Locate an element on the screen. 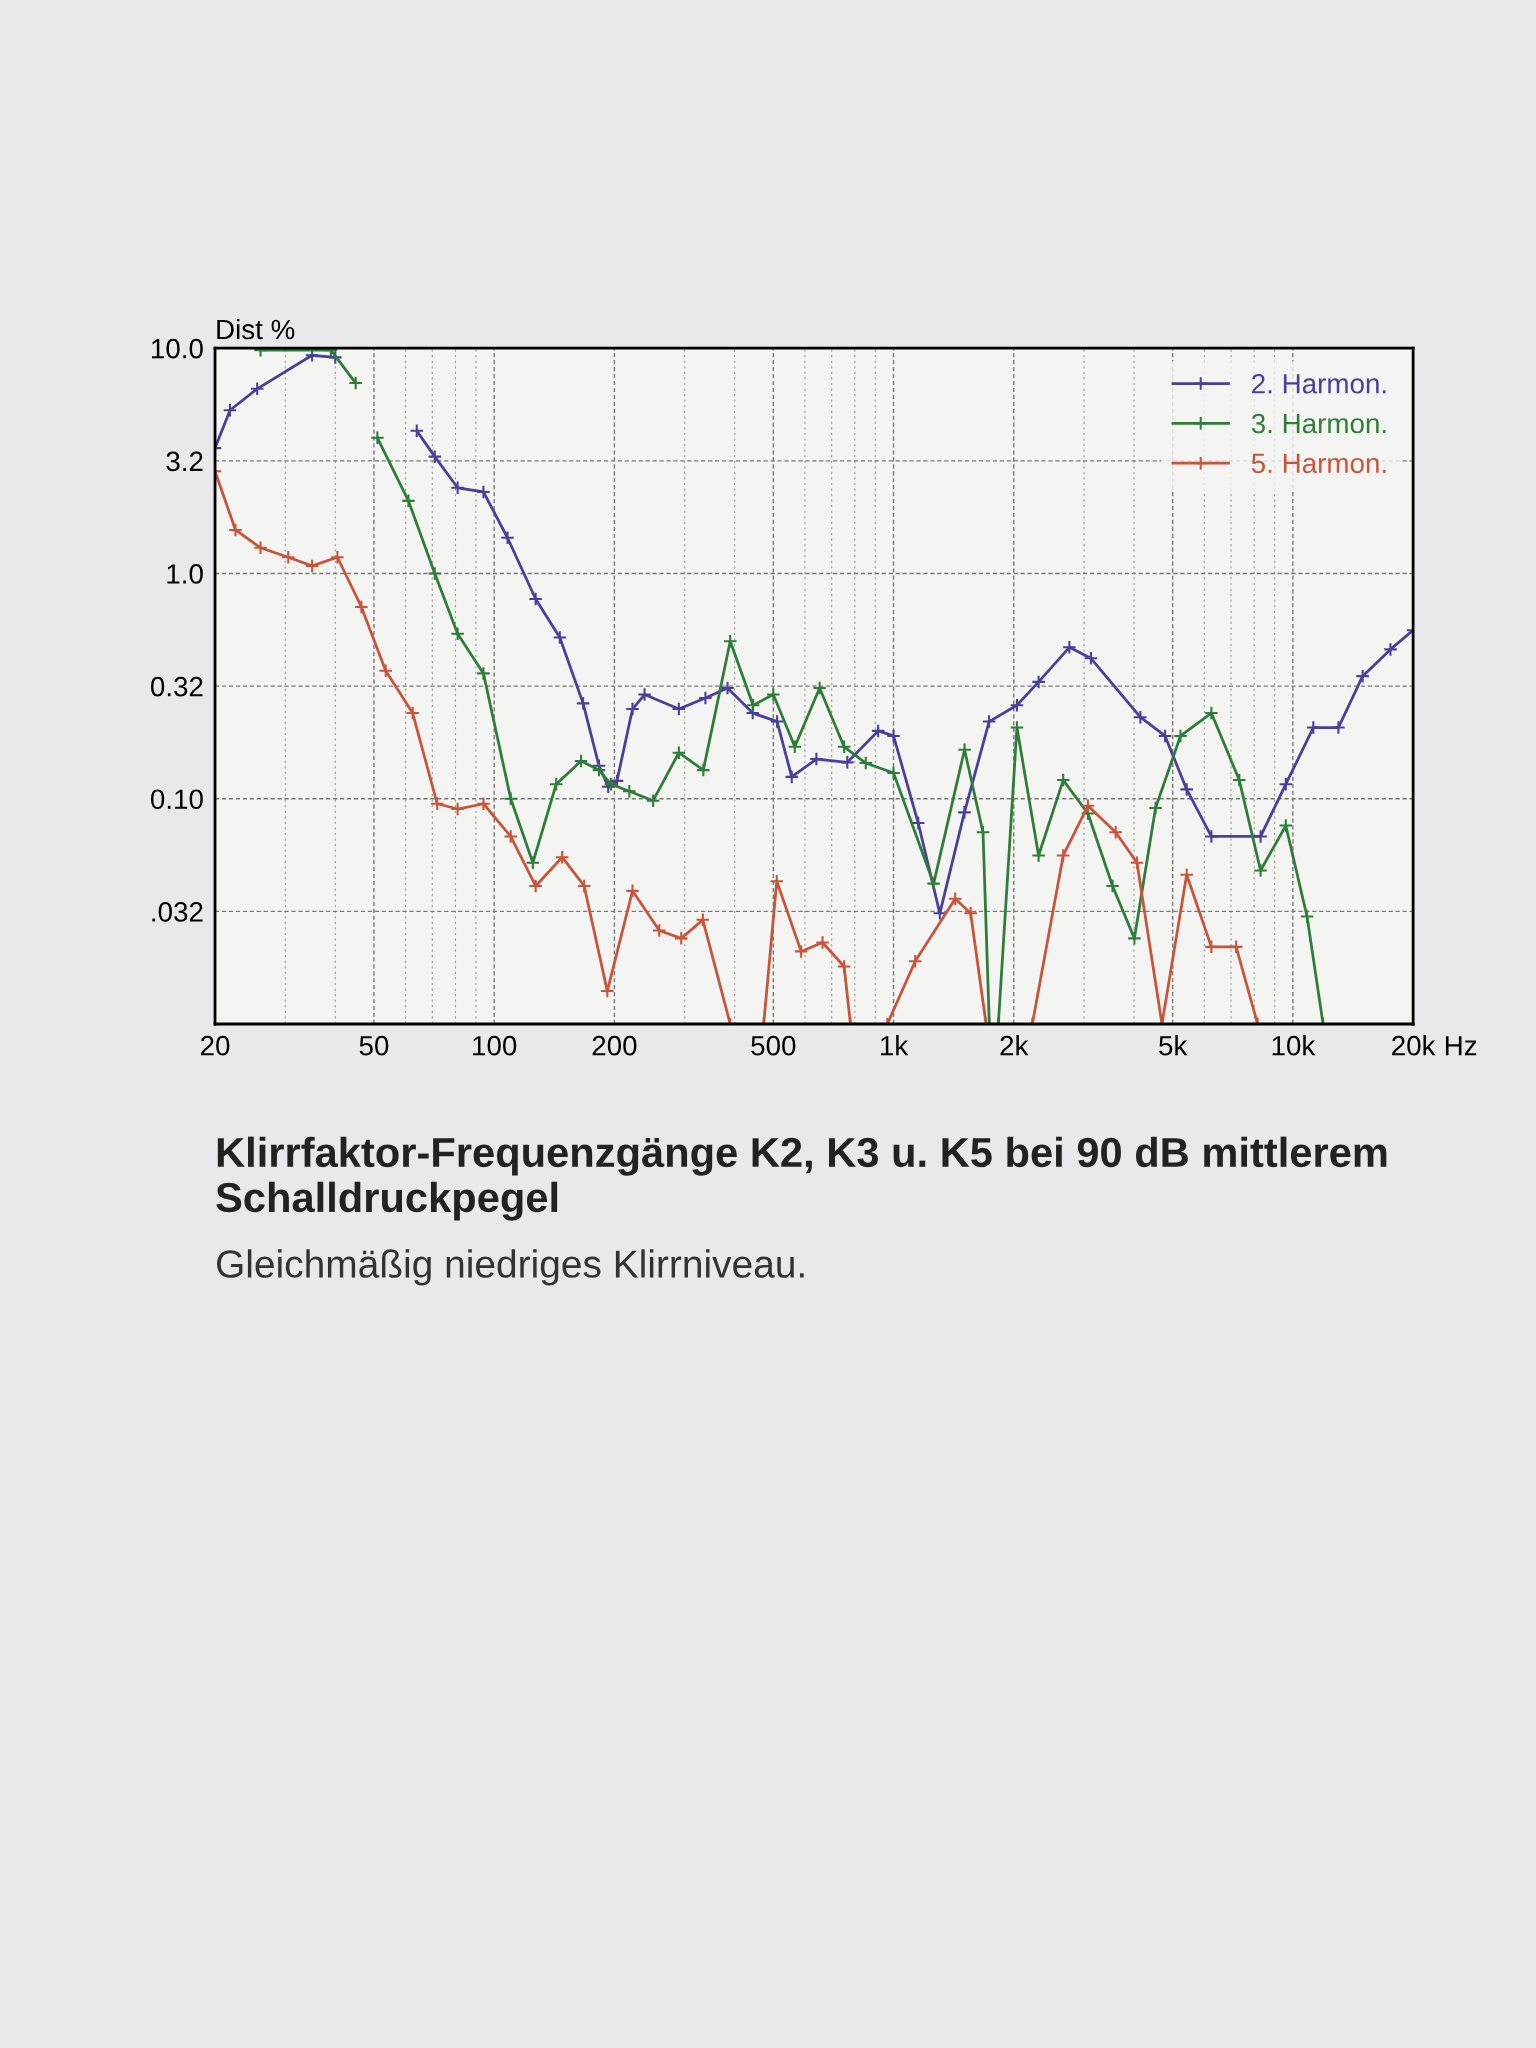 This screenshot has width=1536, height=2048. y-tick-label: 0.10 is located at coordinates (176, 799).